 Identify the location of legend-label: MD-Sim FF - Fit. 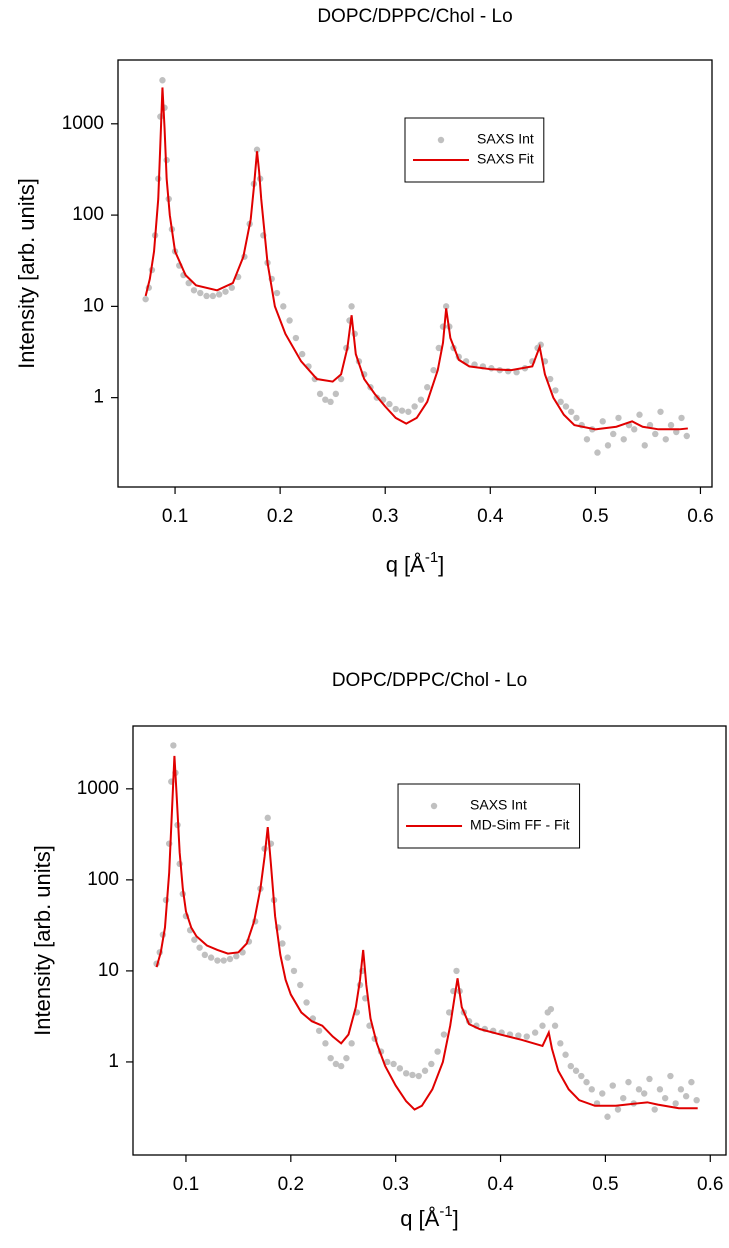
(520, 825).